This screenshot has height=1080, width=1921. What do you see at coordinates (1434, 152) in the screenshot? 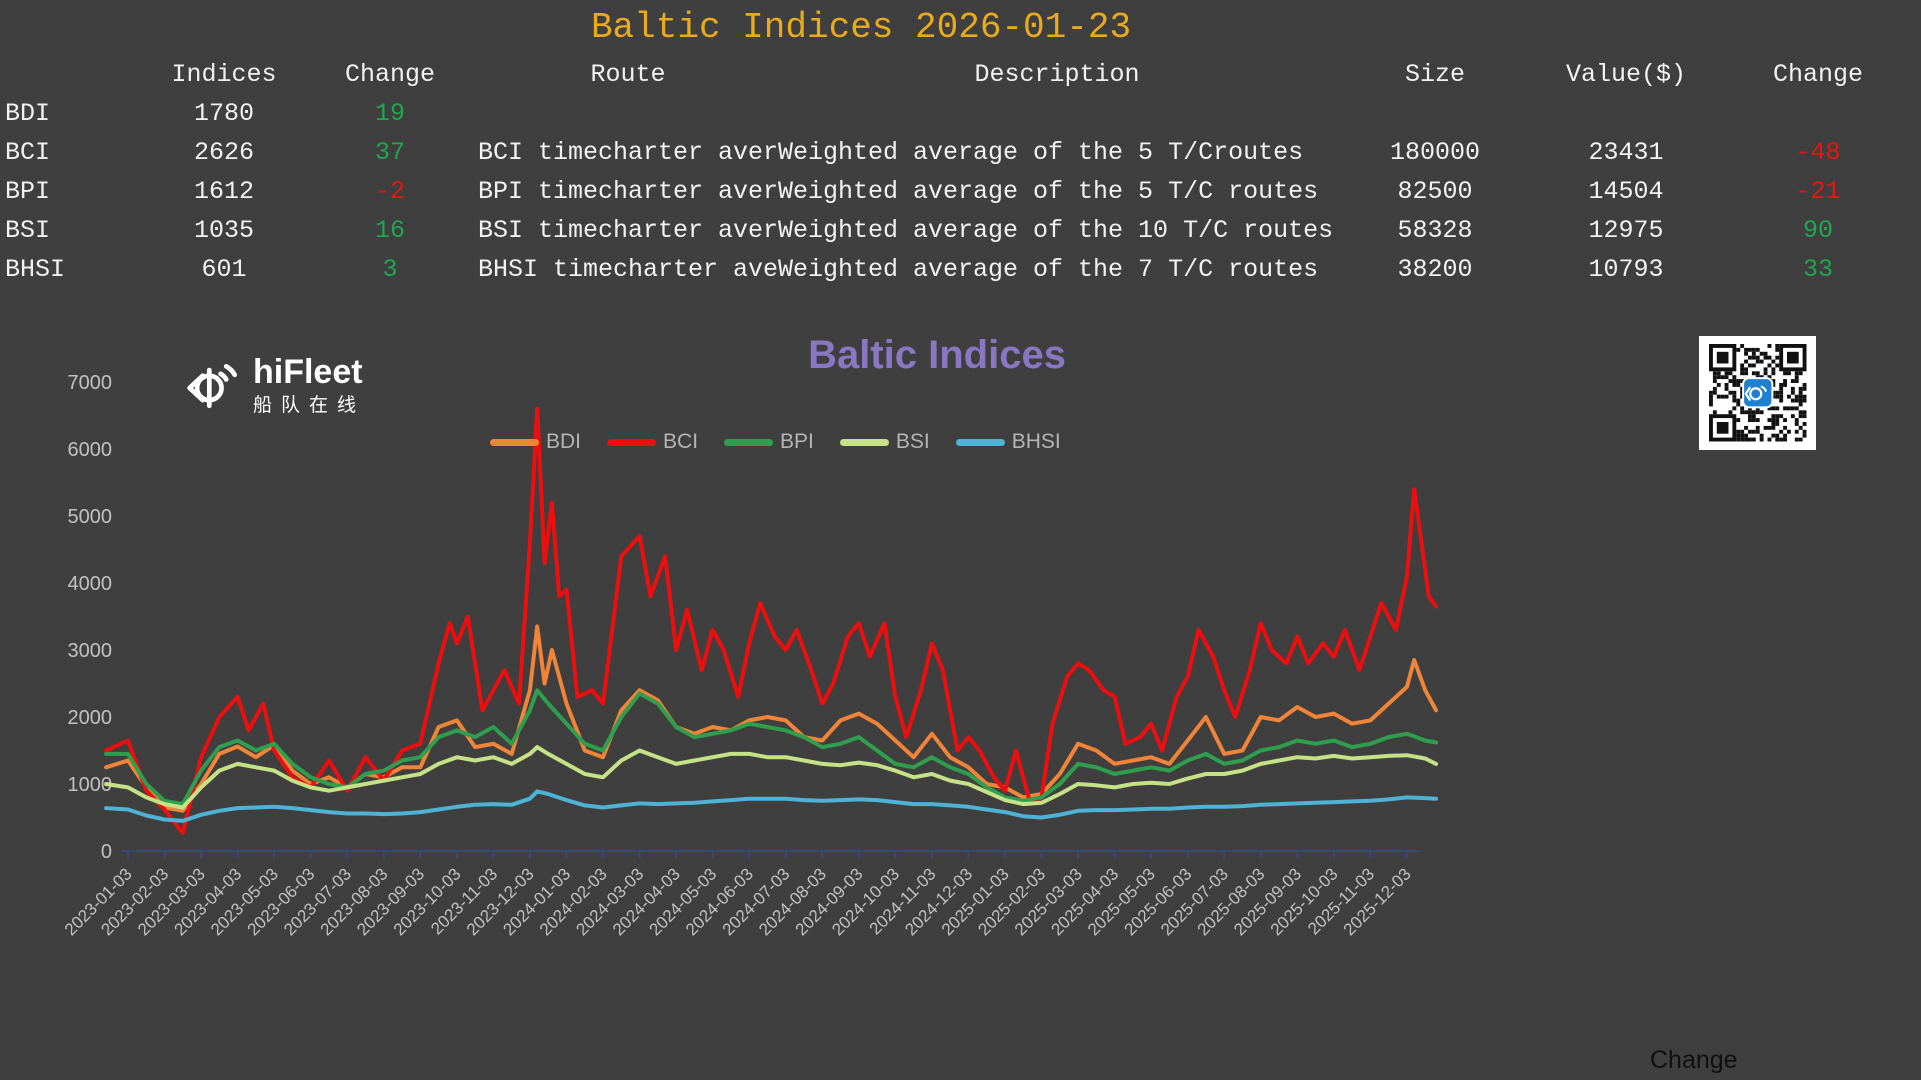
I see `cell-size: 180000` at bounding box center [1434, 152].